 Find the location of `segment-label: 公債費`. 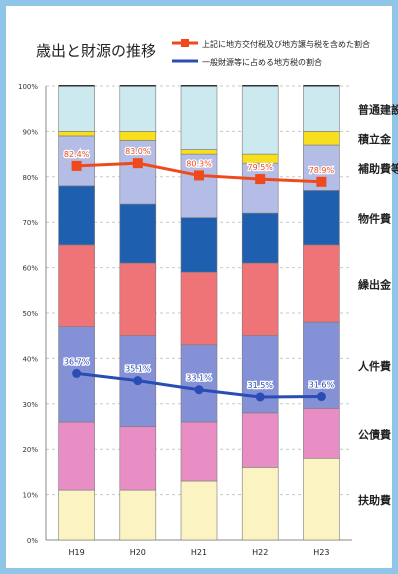

segment-label: 公債費 is located at coordinates (374, 434).